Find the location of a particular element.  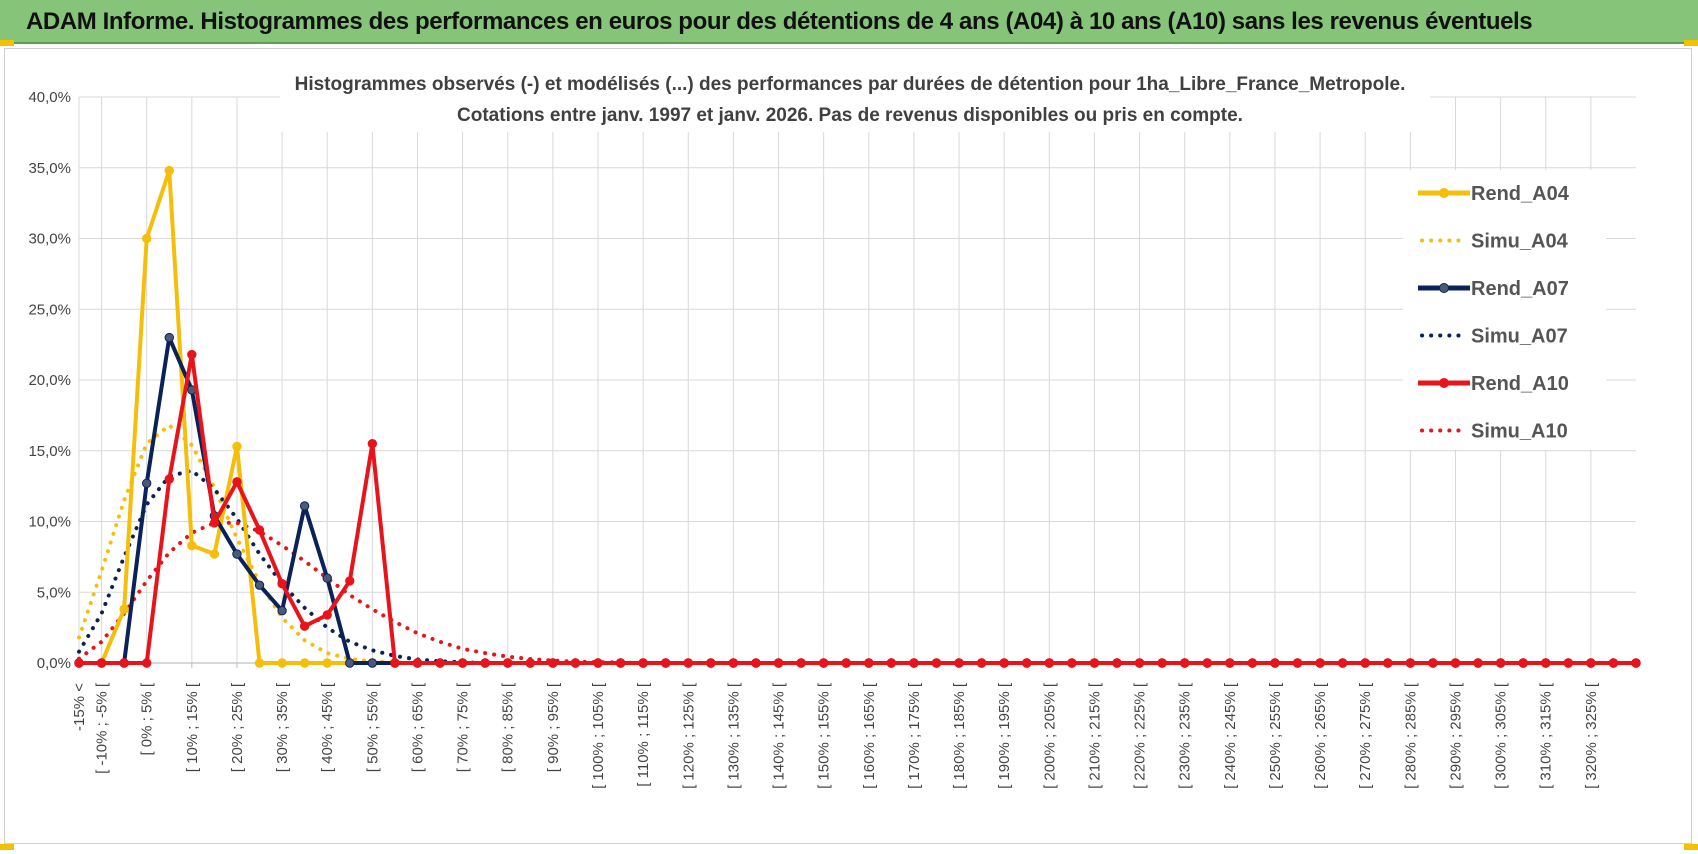

x-tick-label: [ 290% ; 295% [ is located at coordinates (1455, 735).